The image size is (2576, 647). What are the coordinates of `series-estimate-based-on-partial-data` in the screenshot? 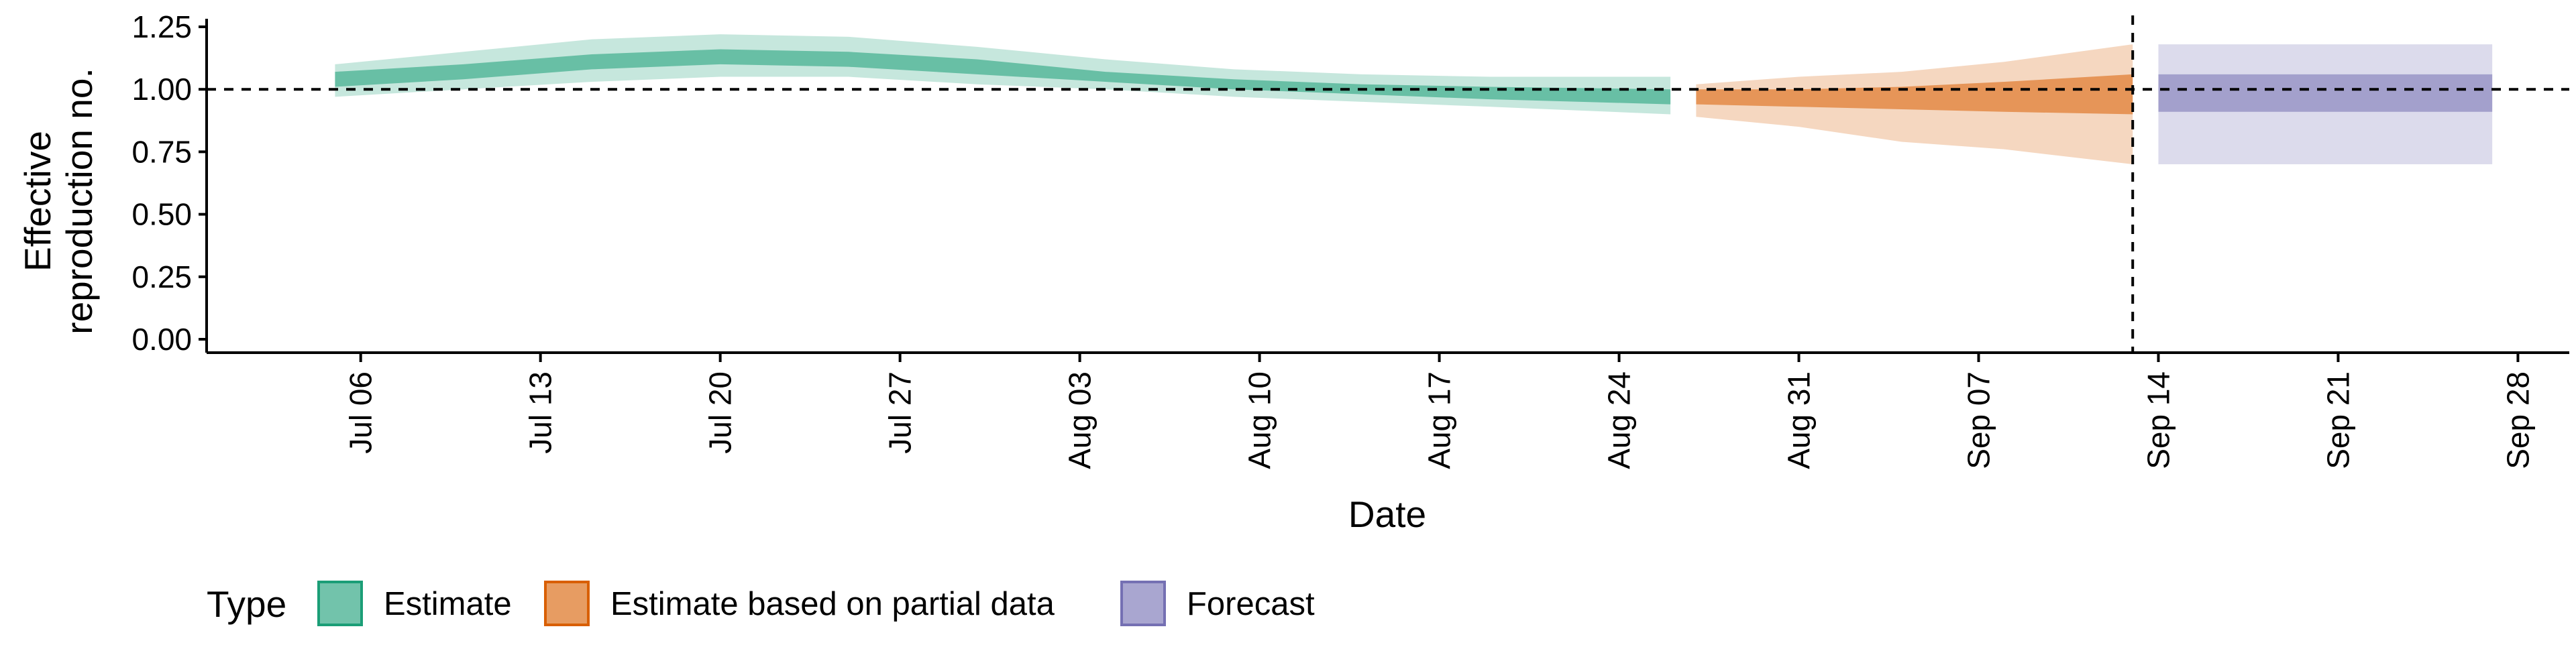 It's located at (1914, 104).